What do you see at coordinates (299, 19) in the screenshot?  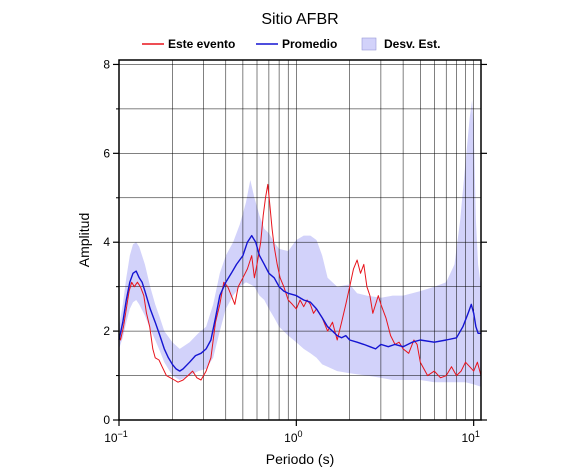 I see `chart-title: Sitio AFBR` at bounding box center [299, 19].